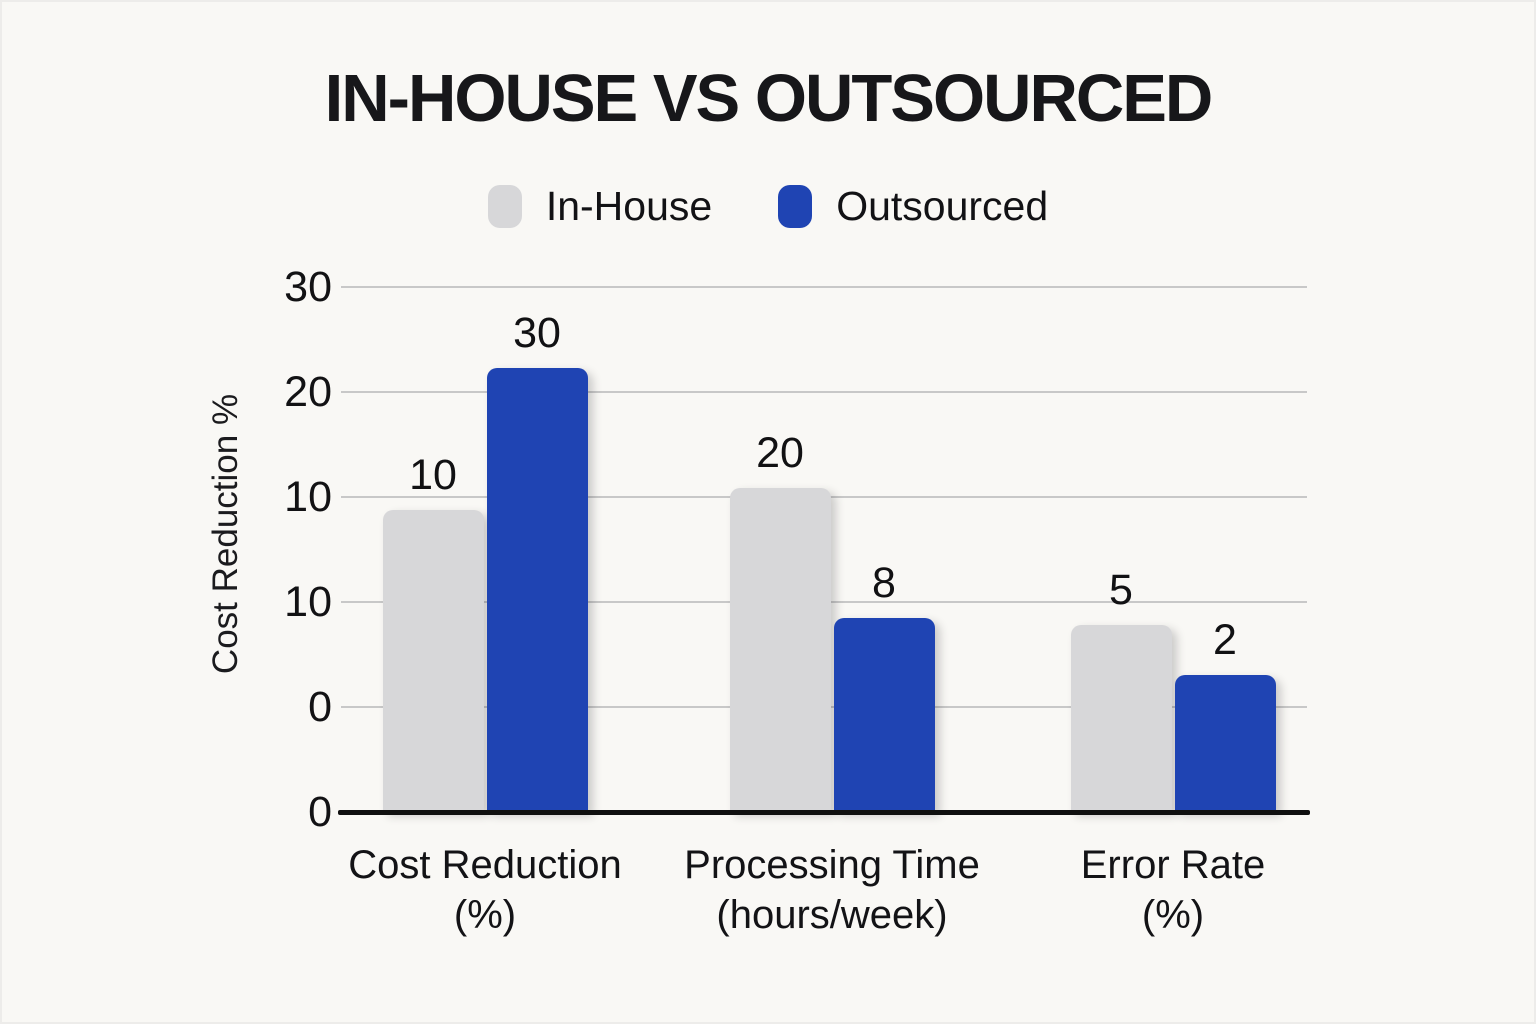 The image size is (1536, 1024). What do you see at coordinates (485, 890) in the screenshot?
I see `x-category-label: Cost Reduction (%)` at bounding box center [485, 890].